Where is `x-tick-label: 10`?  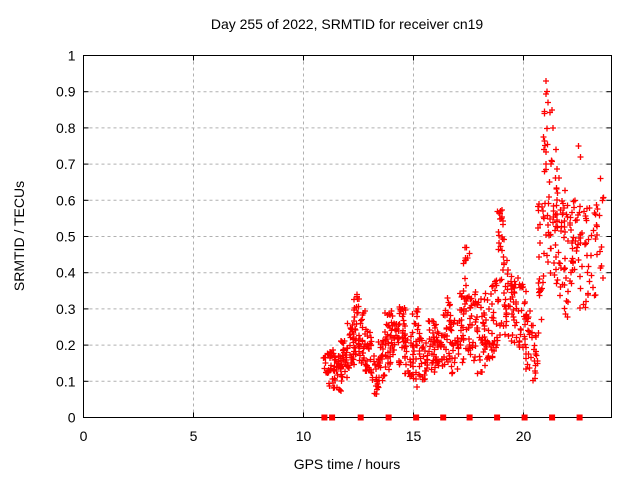 x-tick-label: 10 is located at coordinates (304, 436).